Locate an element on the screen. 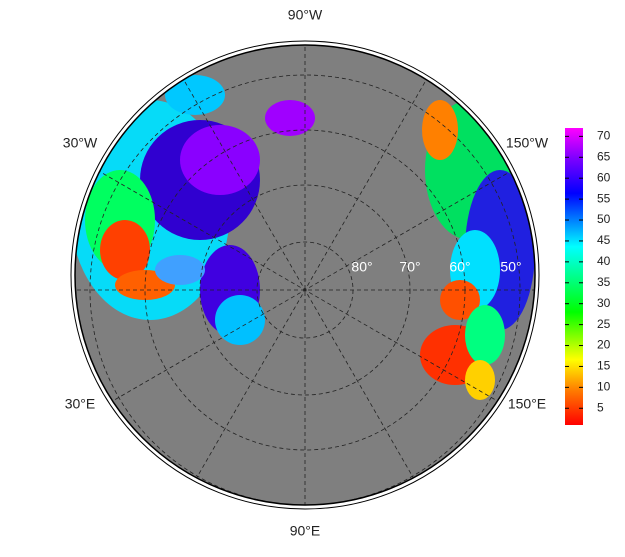 This screenshot has height=557, width=625. colorbar-tick-label: 10 is located at coordinates (604, 387).